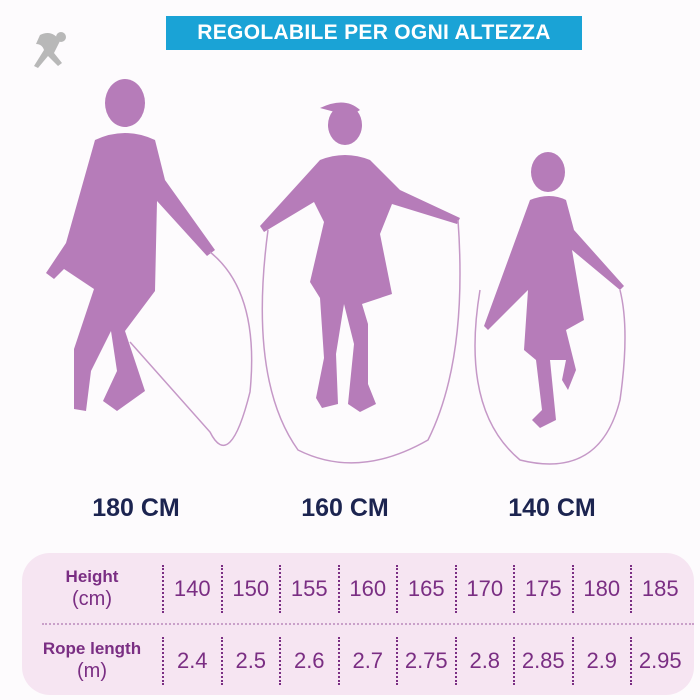 The image size is (700, 700). I want to click on table-cell: 2.8, so click(484, 661).